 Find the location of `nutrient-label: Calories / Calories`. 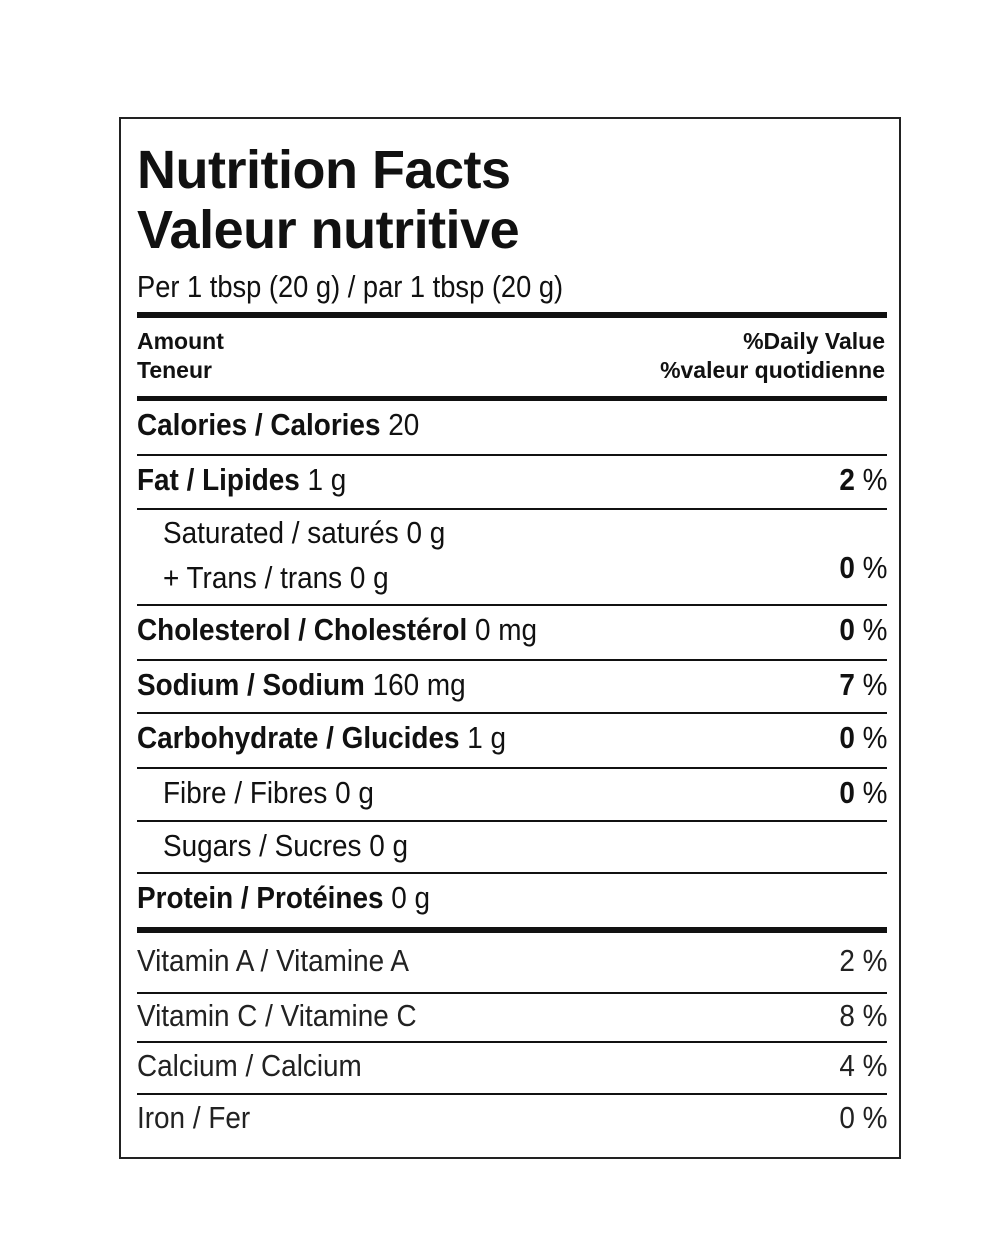

nutrient-label: Calories / Calories is located at coordinates (259, 424).